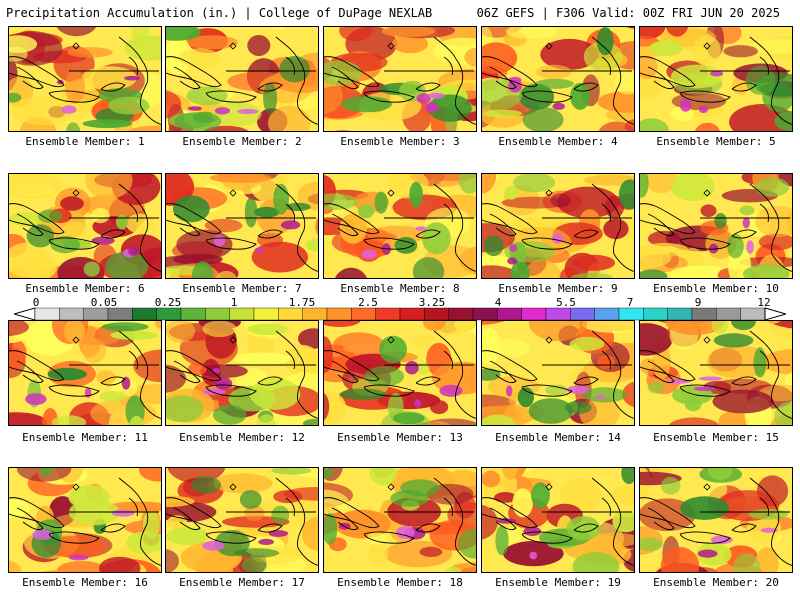  What do you see at coordinates (630, 302) in the screenshot?
I see `colorbar-tick-label: 7` at bounding box center [630, 302].